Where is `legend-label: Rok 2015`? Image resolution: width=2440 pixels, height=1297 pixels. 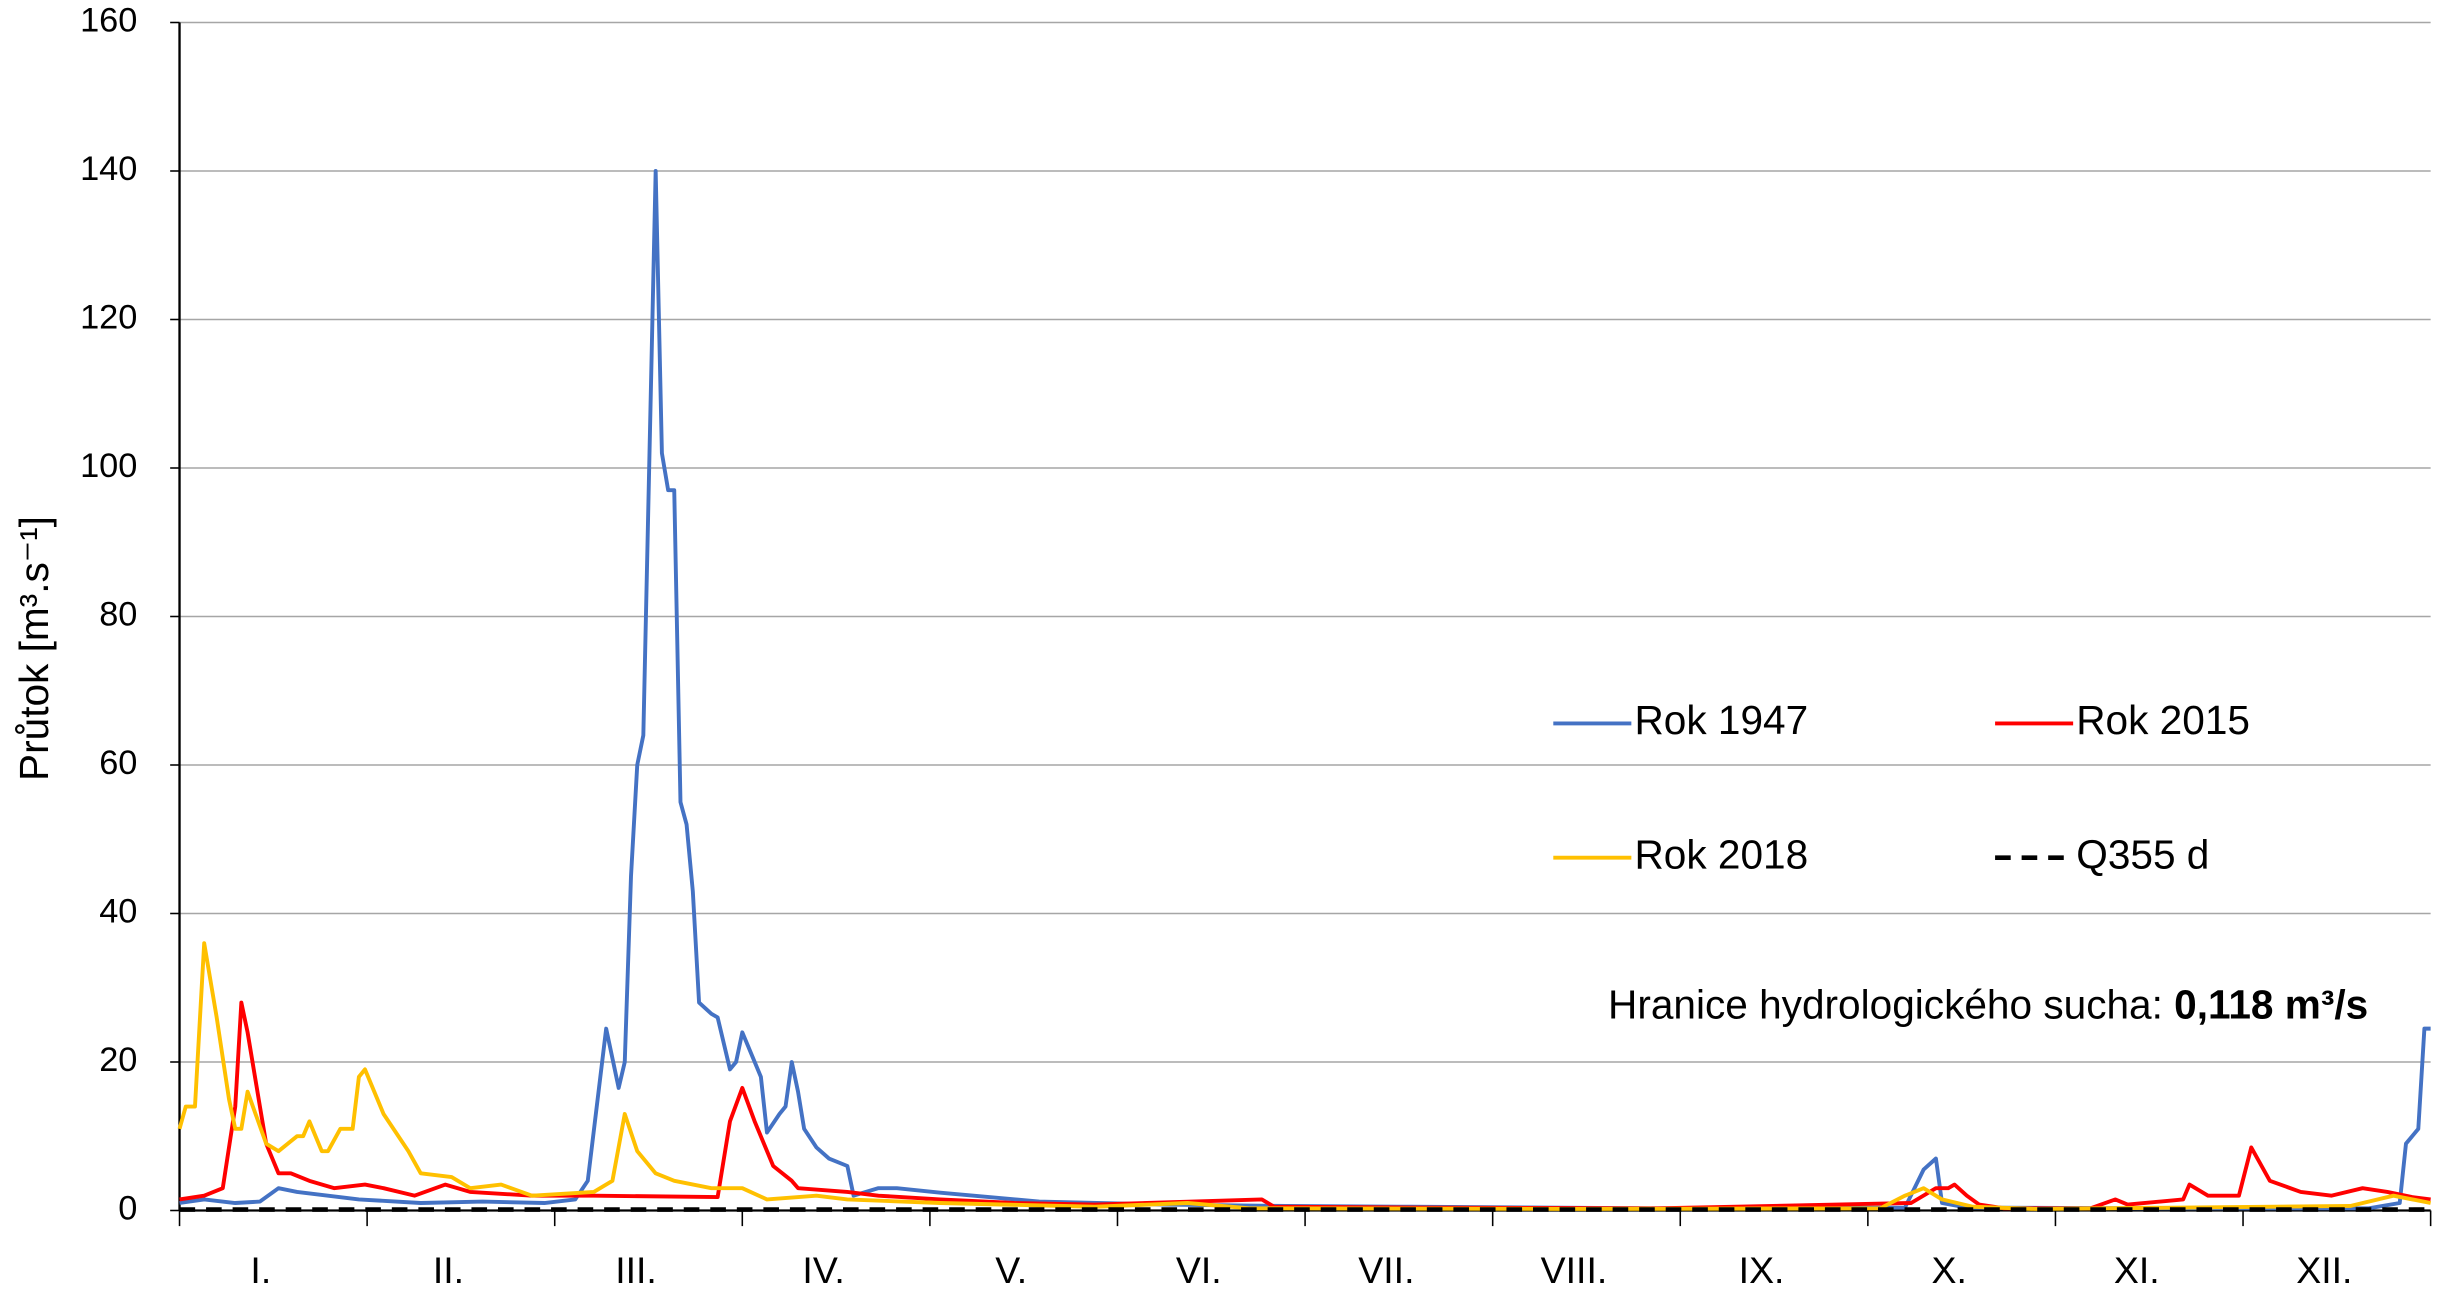
legend-label: Rok 2015 is located at coordinates (2163, 720).